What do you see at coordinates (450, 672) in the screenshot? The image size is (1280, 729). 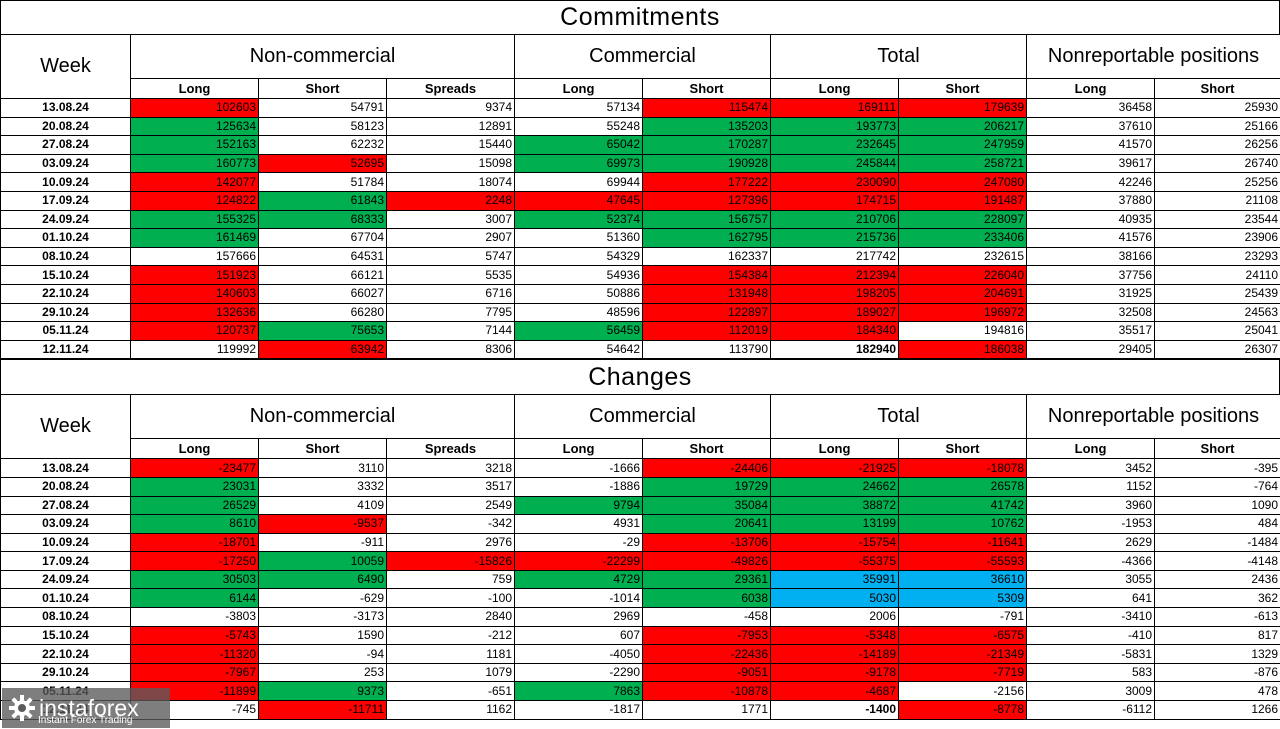 I see `value-cell: 1079` at bounding box center [450, 672].